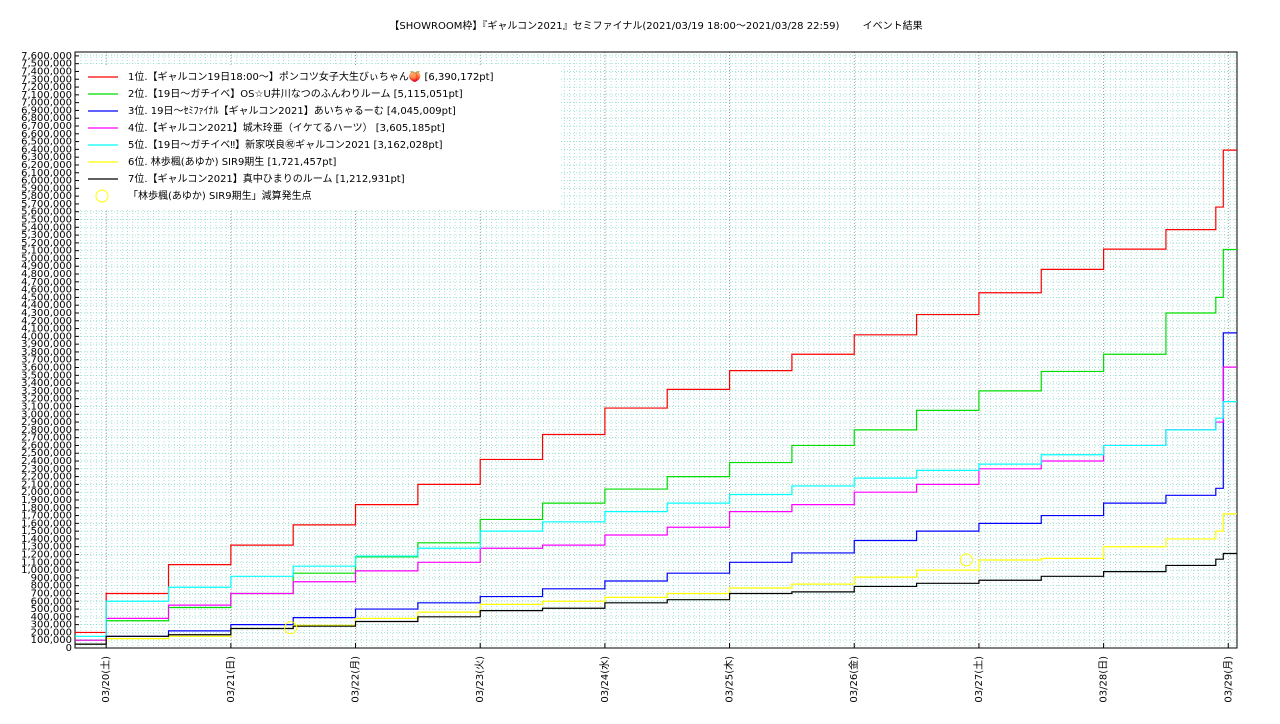  What do you see at coordinates (46, 321) in the screenshot?
I see `y-tick-label: 4,200,000` at bounding box center [46, 321].